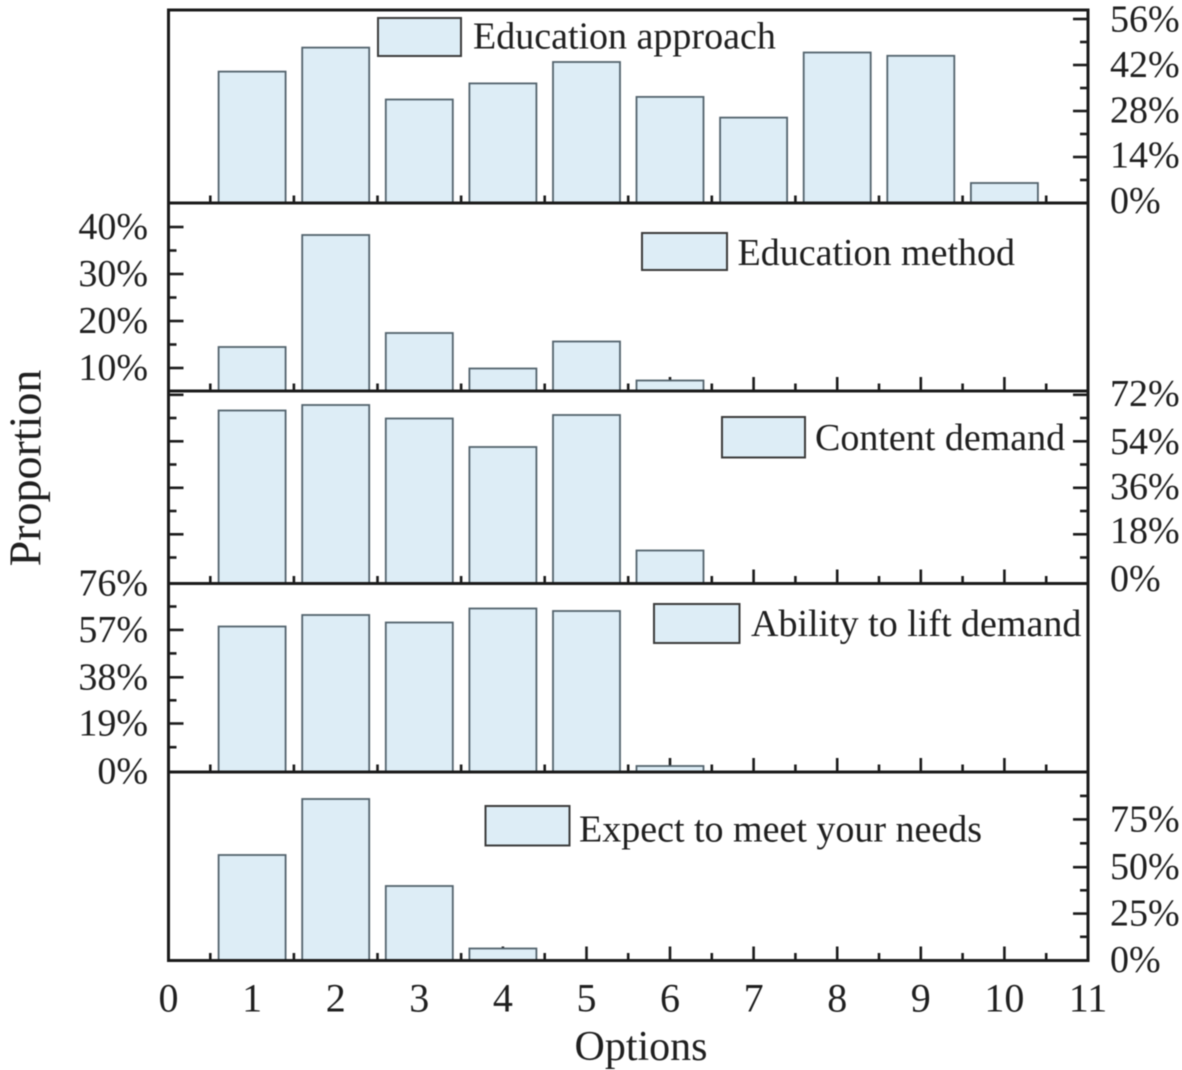 Image resolution: width=1182 pixels, height=1070 pixels. I want to click on svg-text: 30%, so click(113, 274).